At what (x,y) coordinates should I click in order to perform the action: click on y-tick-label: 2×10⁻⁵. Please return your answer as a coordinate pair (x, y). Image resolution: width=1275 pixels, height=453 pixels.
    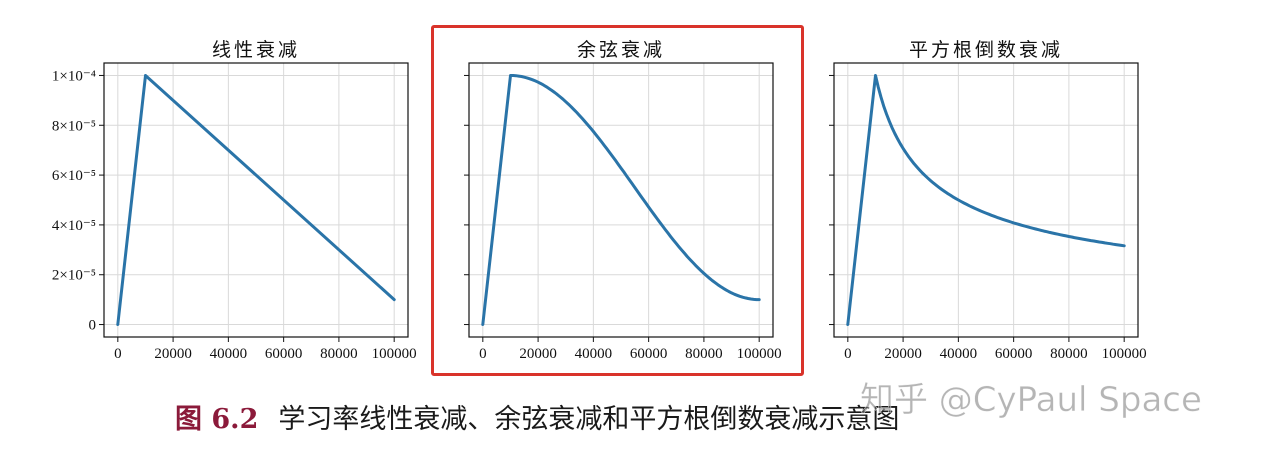
    Looking at the image, I should click on (74, 276).